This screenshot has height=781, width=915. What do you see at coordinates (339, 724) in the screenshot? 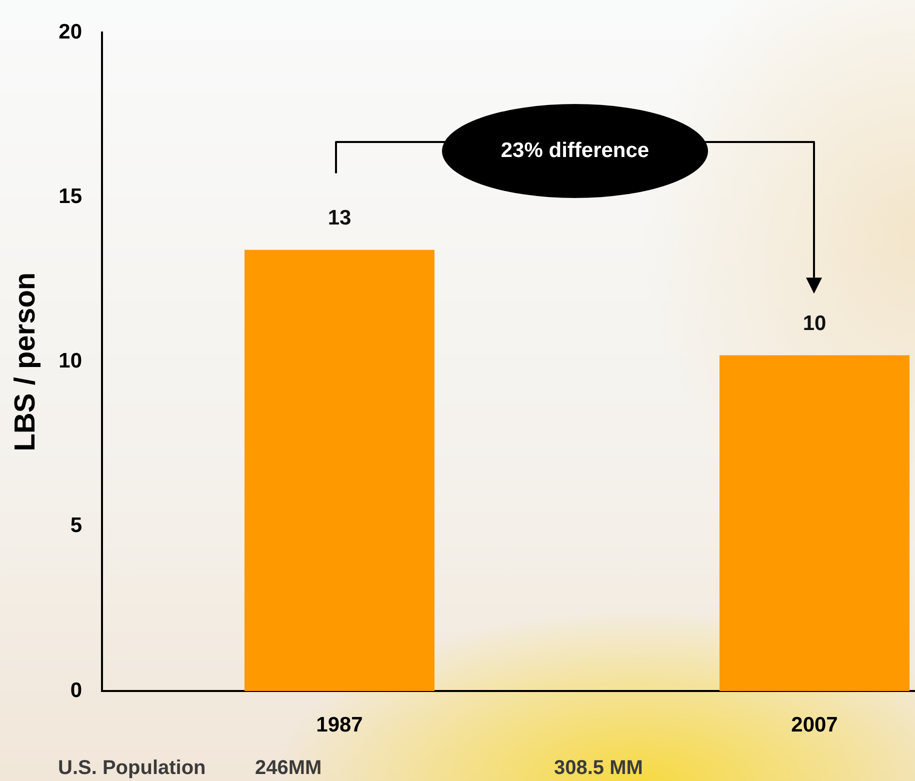
I see `x-tick-label: 1987` at bounding box center [339, 724].